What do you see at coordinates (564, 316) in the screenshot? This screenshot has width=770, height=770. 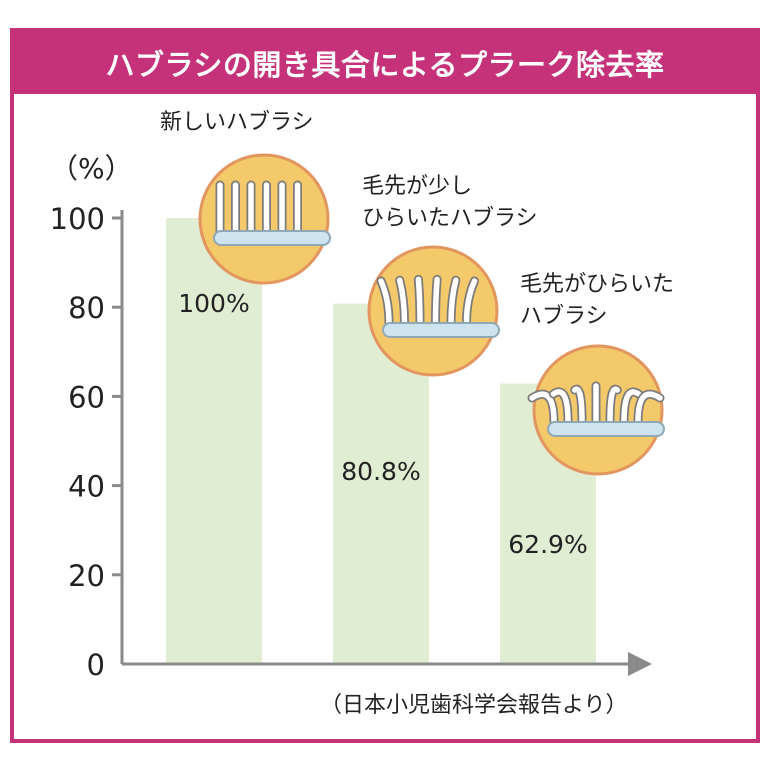 I see `category-label: ハブラシ` at bounding box center [564, 316].